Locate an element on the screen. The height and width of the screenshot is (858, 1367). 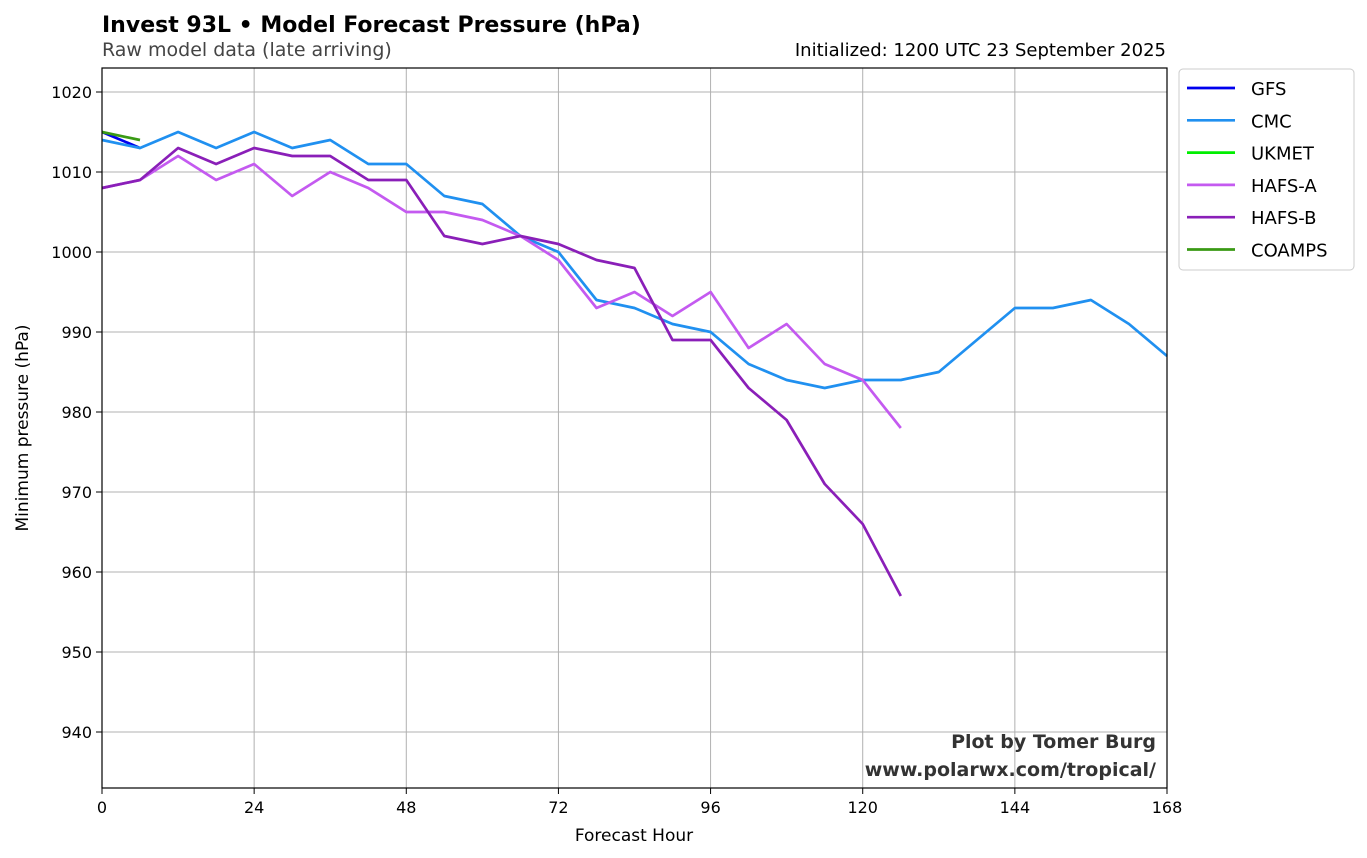
y-tick-label: 1000 is located at coordinates (71, 252).